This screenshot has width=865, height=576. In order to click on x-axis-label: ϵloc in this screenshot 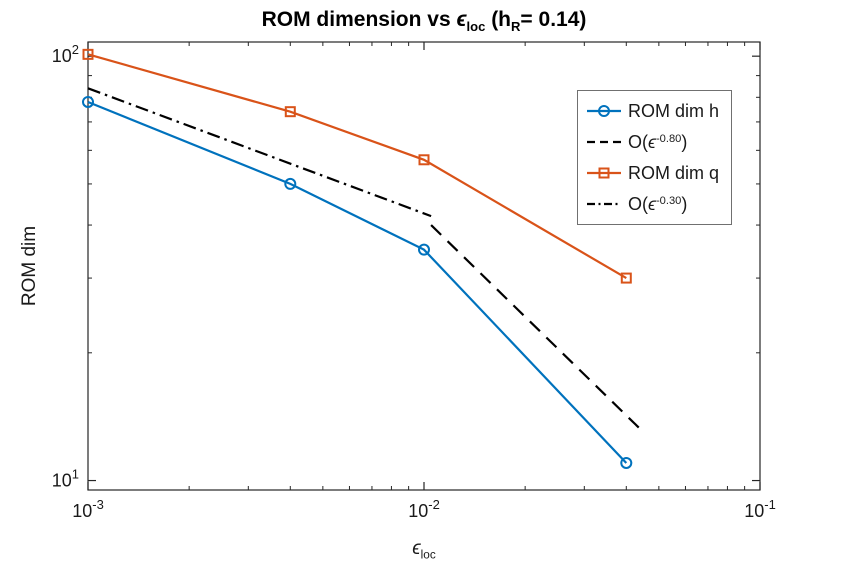, I will do `click(424, 550)`.